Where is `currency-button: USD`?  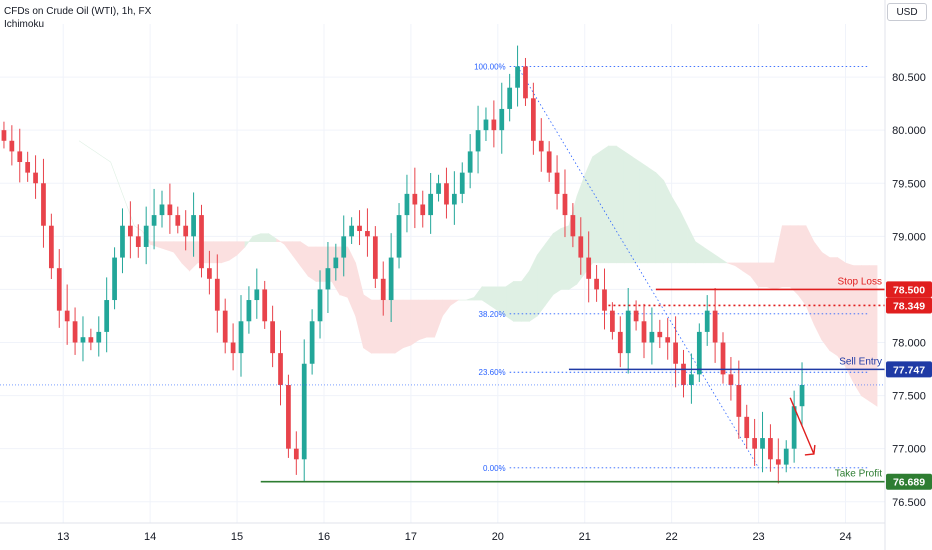 currency-button: USD is located at coordinates (907, 12).